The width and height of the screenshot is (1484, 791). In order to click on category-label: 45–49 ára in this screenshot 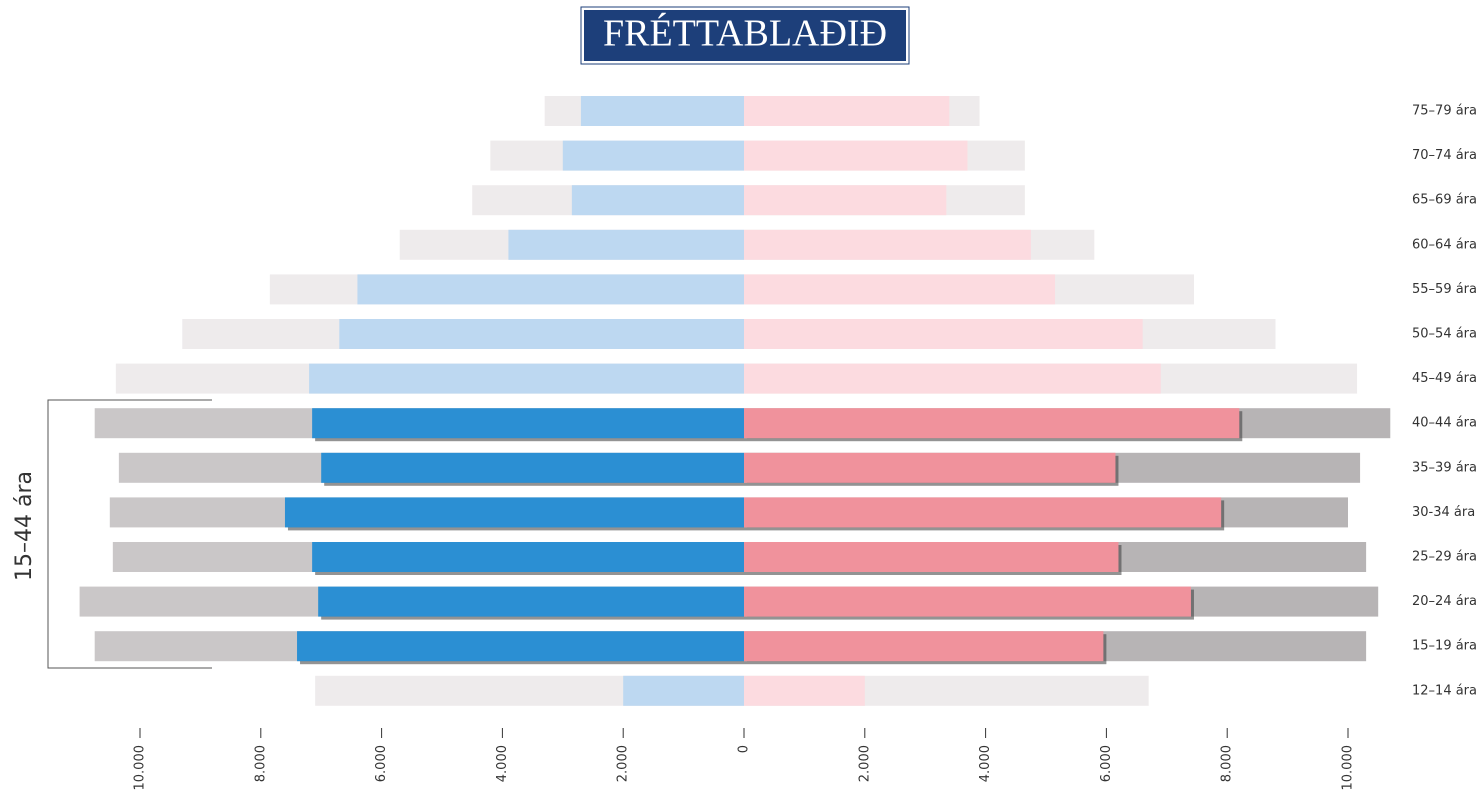, I will do `click(1444, 378)`.